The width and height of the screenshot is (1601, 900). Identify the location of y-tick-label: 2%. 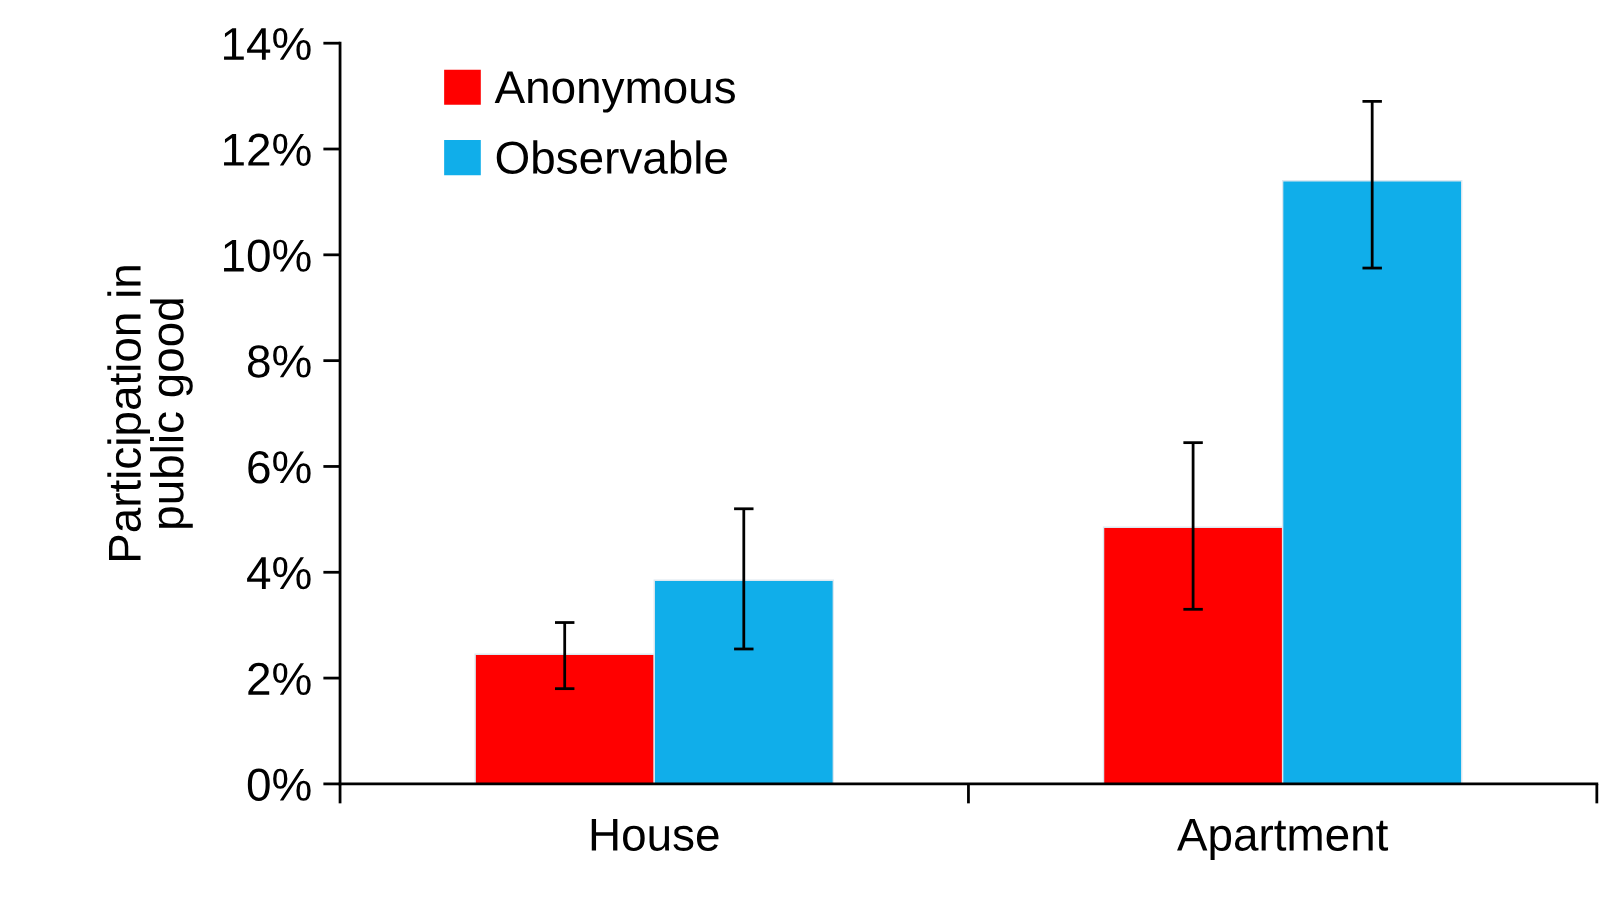
(279, 678).